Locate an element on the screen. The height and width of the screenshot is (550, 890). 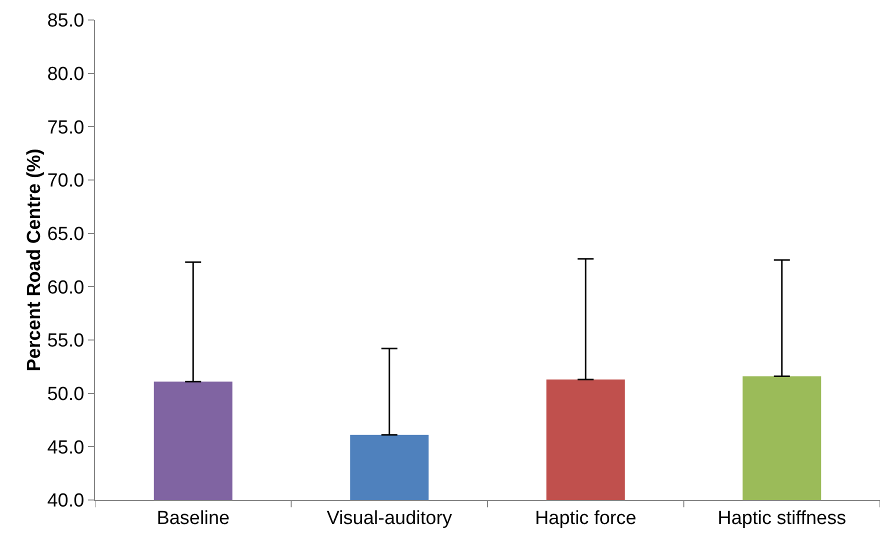
y-axis-title: Percent Road Centre (%) is located at coordinates (35, 260).